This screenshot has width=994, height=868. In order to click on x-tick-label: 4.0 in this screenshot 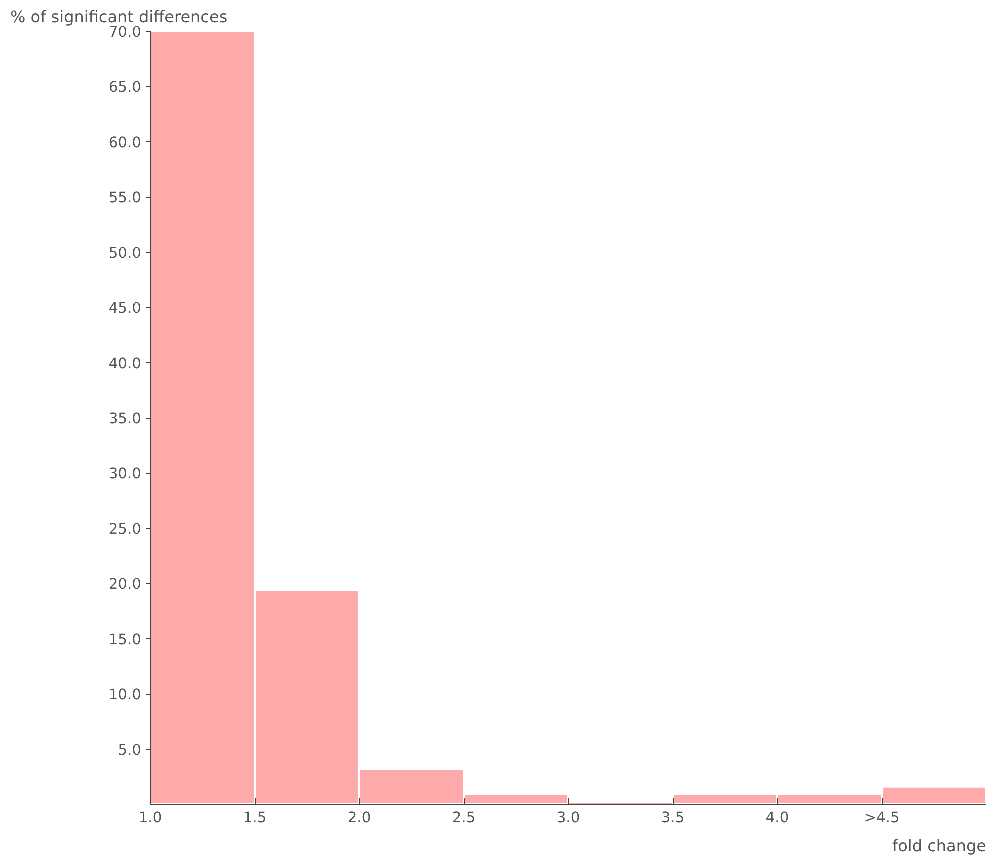, I will do `click(778, 818)`.